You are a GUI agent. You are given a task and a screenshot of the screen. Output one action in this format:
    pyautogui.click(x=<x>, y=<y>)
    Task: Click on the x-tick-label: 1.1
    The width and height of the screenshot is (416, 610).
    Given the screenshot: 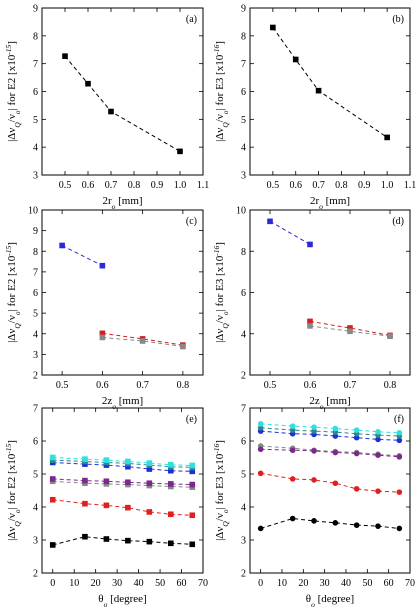 What is the action you would take?
    pyautogui.click(x=203, y=185)
    